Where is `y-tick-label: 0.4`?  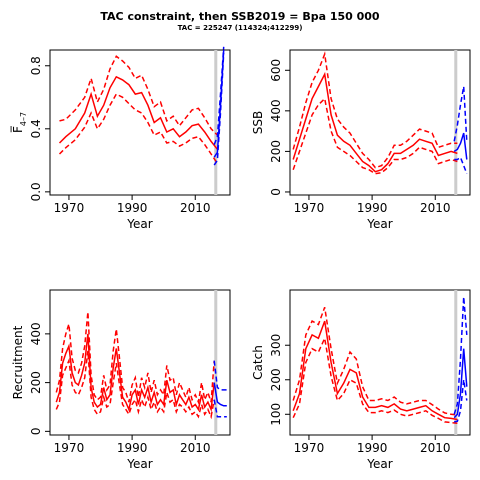
y-tick-label: 0.4 is located at coordinates (36, 128).